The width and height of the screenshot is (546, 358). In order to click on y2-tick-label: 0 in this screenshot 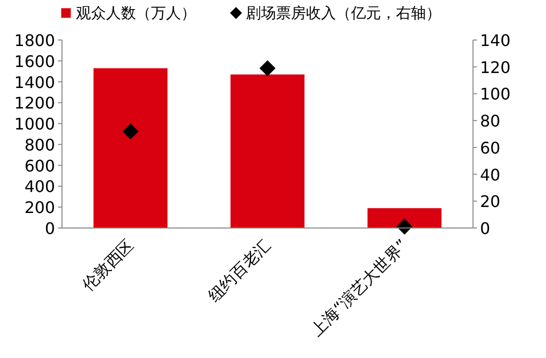, I will do `click(485, 228)`.